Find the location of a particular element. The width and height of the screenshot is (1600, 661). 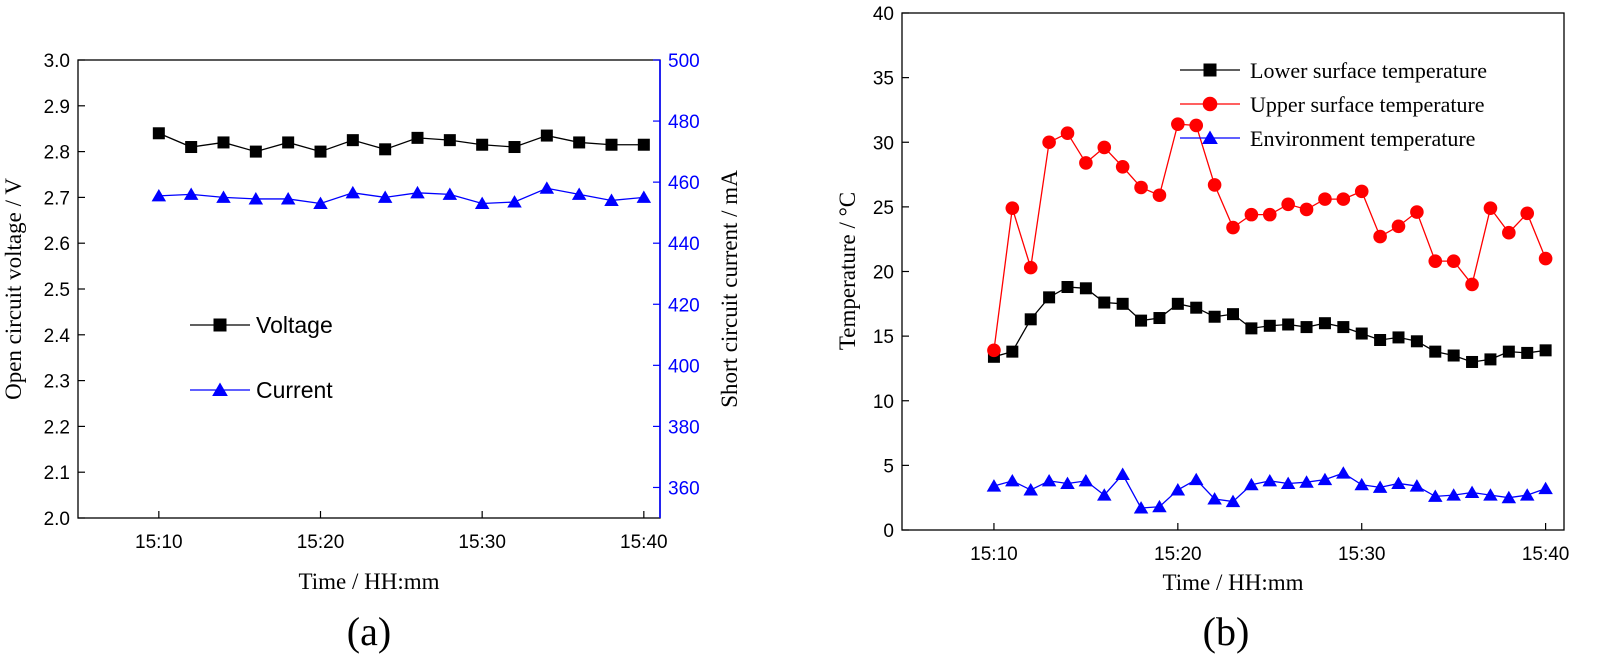

y-tick-label-a: 2.8 is located at coordinates (57, 153).